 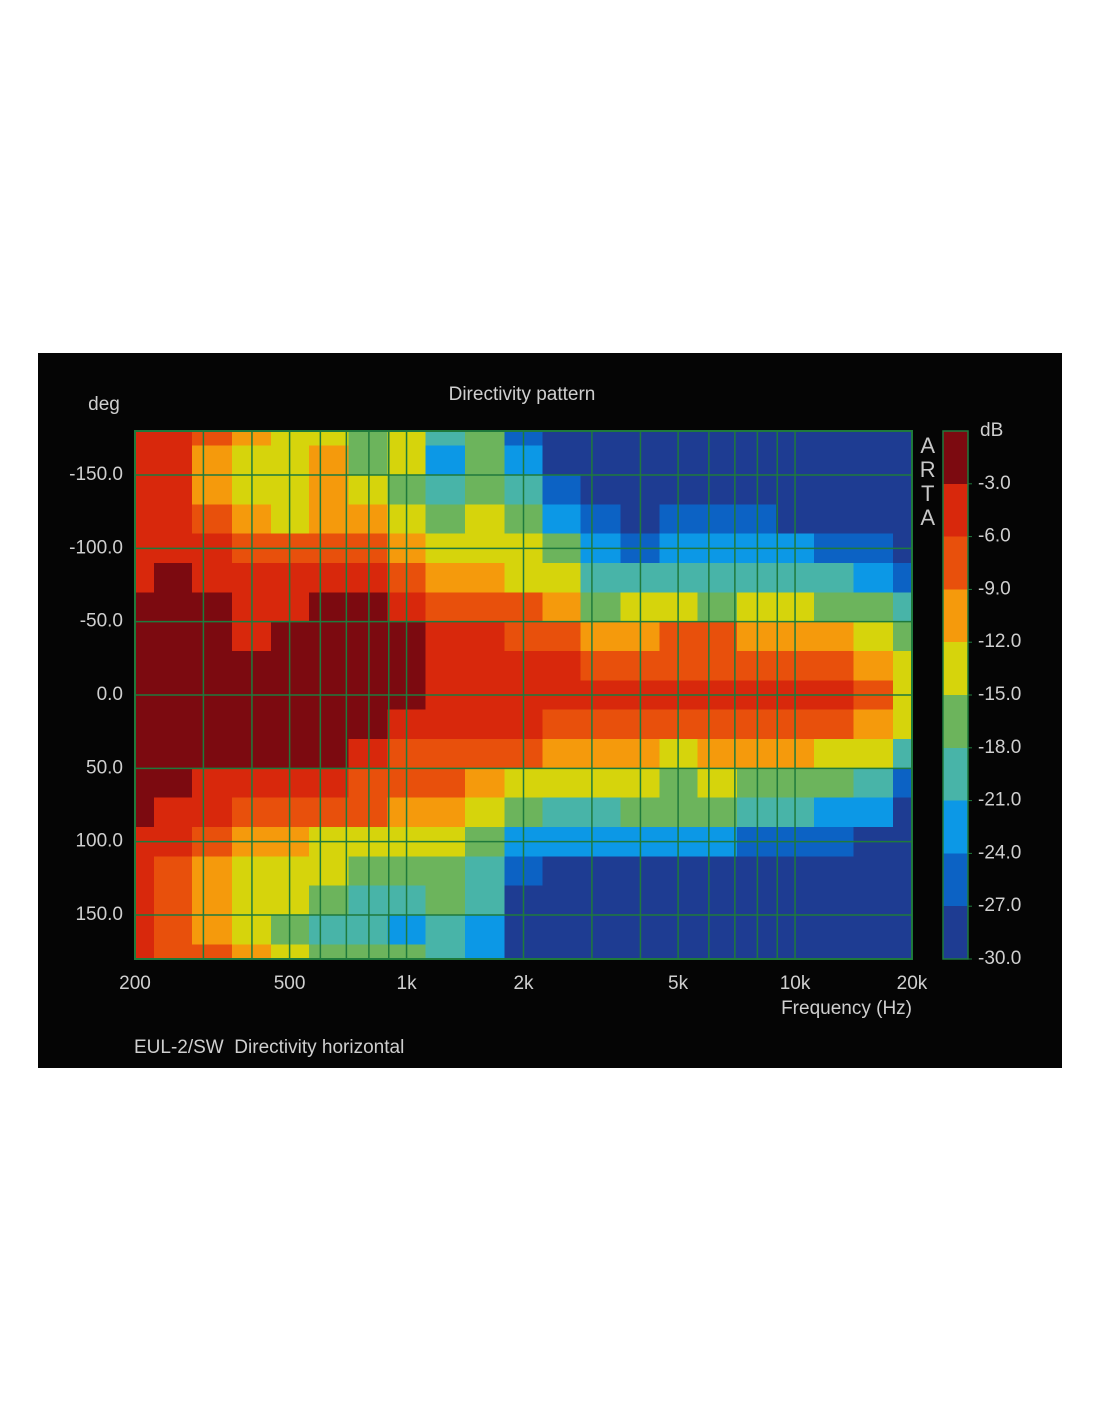 I want to click on colorbar-tick-label: -15.0, so click(x=999, y=694).